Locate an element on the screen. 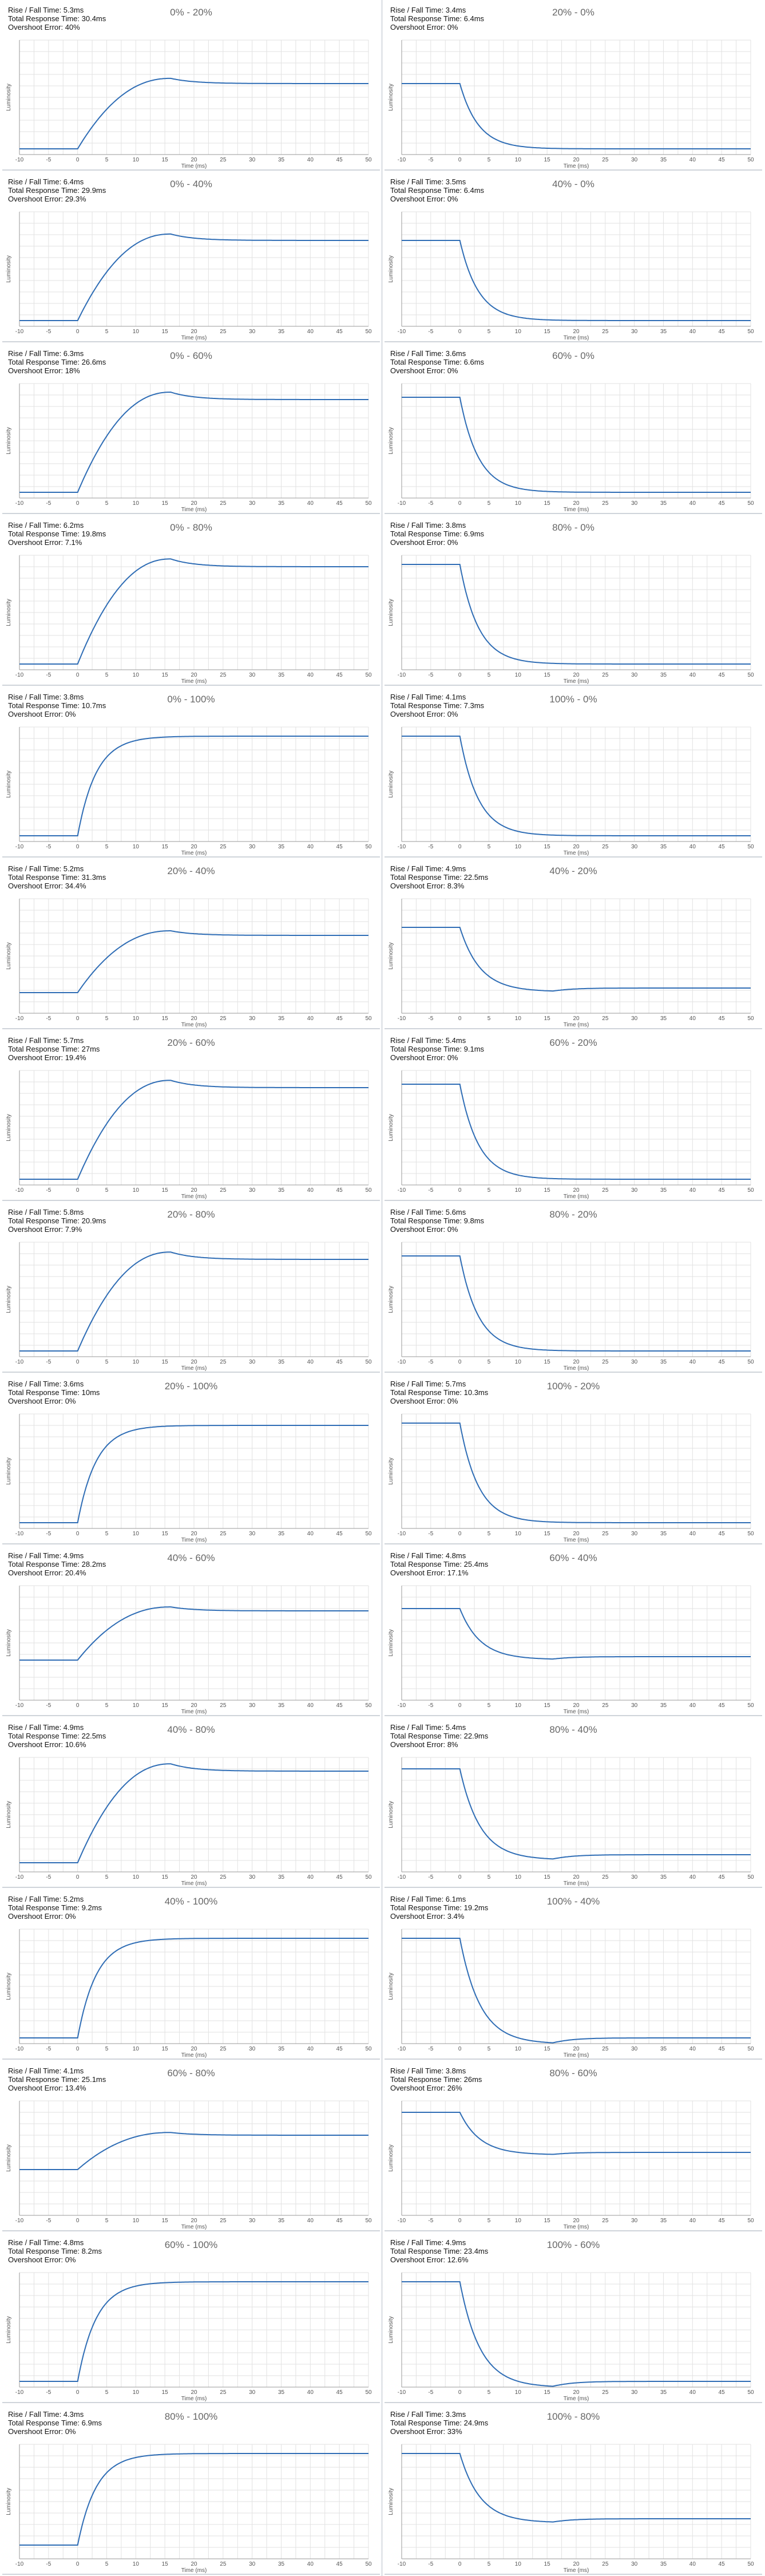 This screenshot has width=765, height=2576. chart-title: 60% - 40% is located at coordinates (573, 1557).